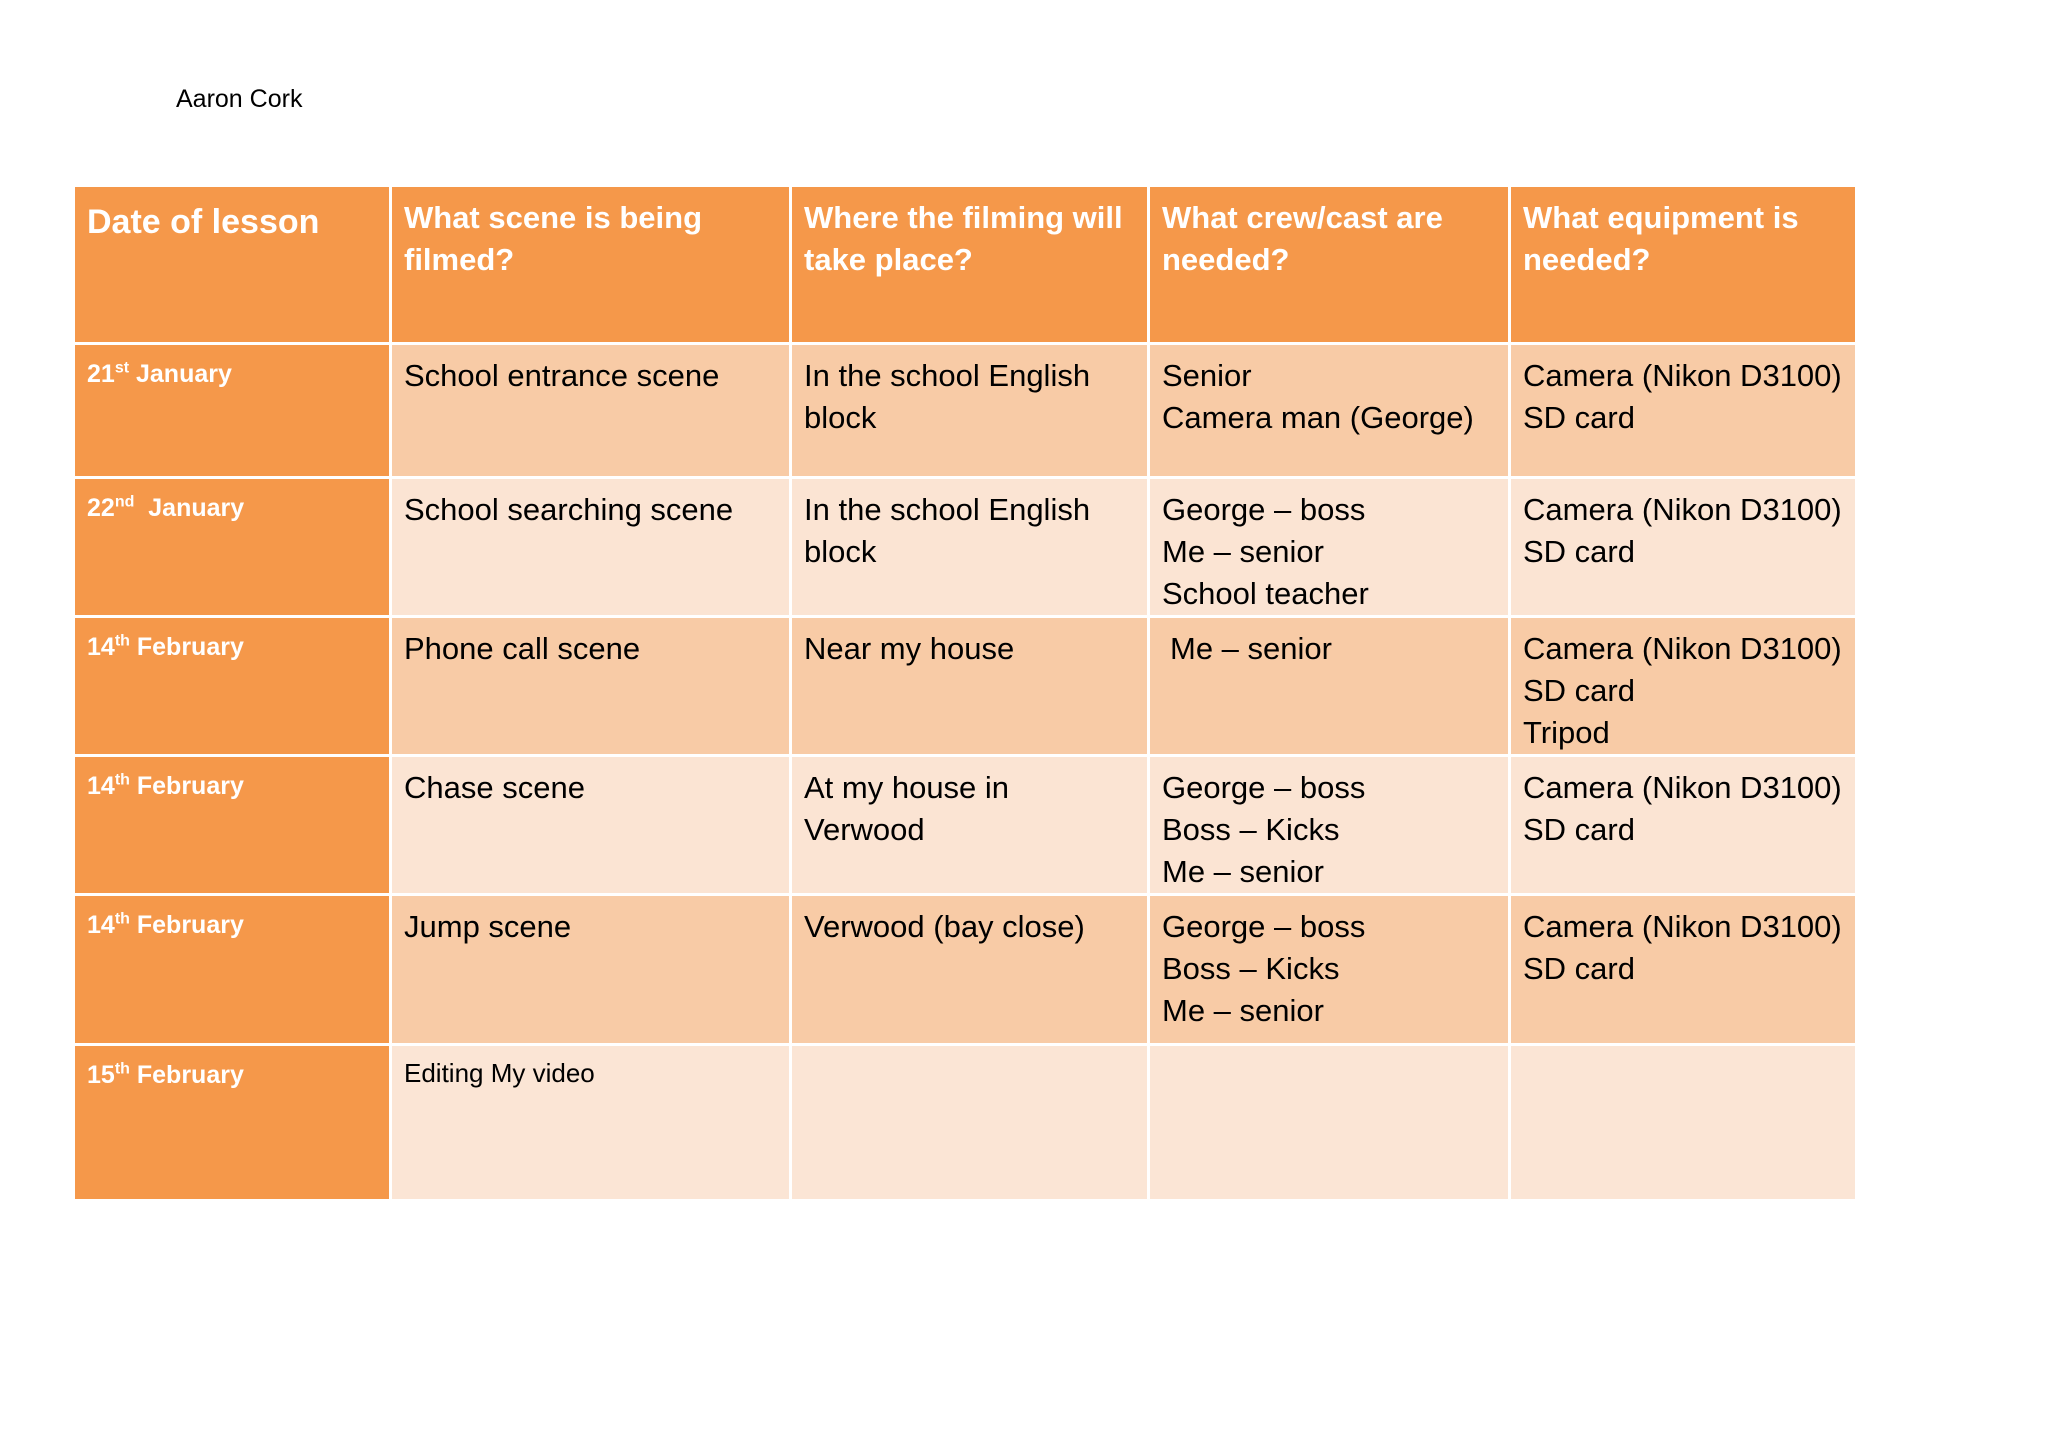 This screenshot has width=2048, height=1448. I want to click on header-location: Where the filming will take place?, so click(969, 264).